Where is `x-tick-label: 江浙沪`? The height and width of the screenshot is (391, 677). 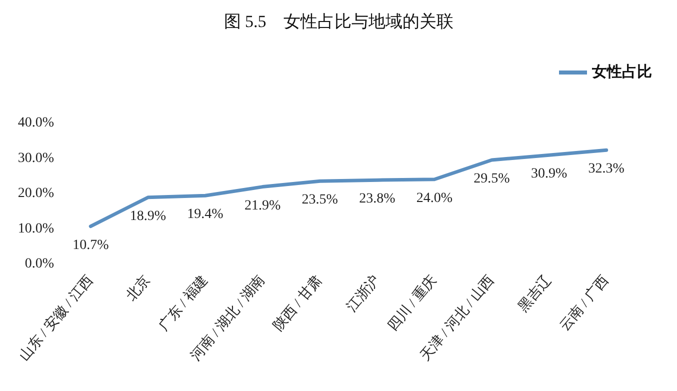
x-tick-label: 江浙沪 is located at coordinates (363, 293).